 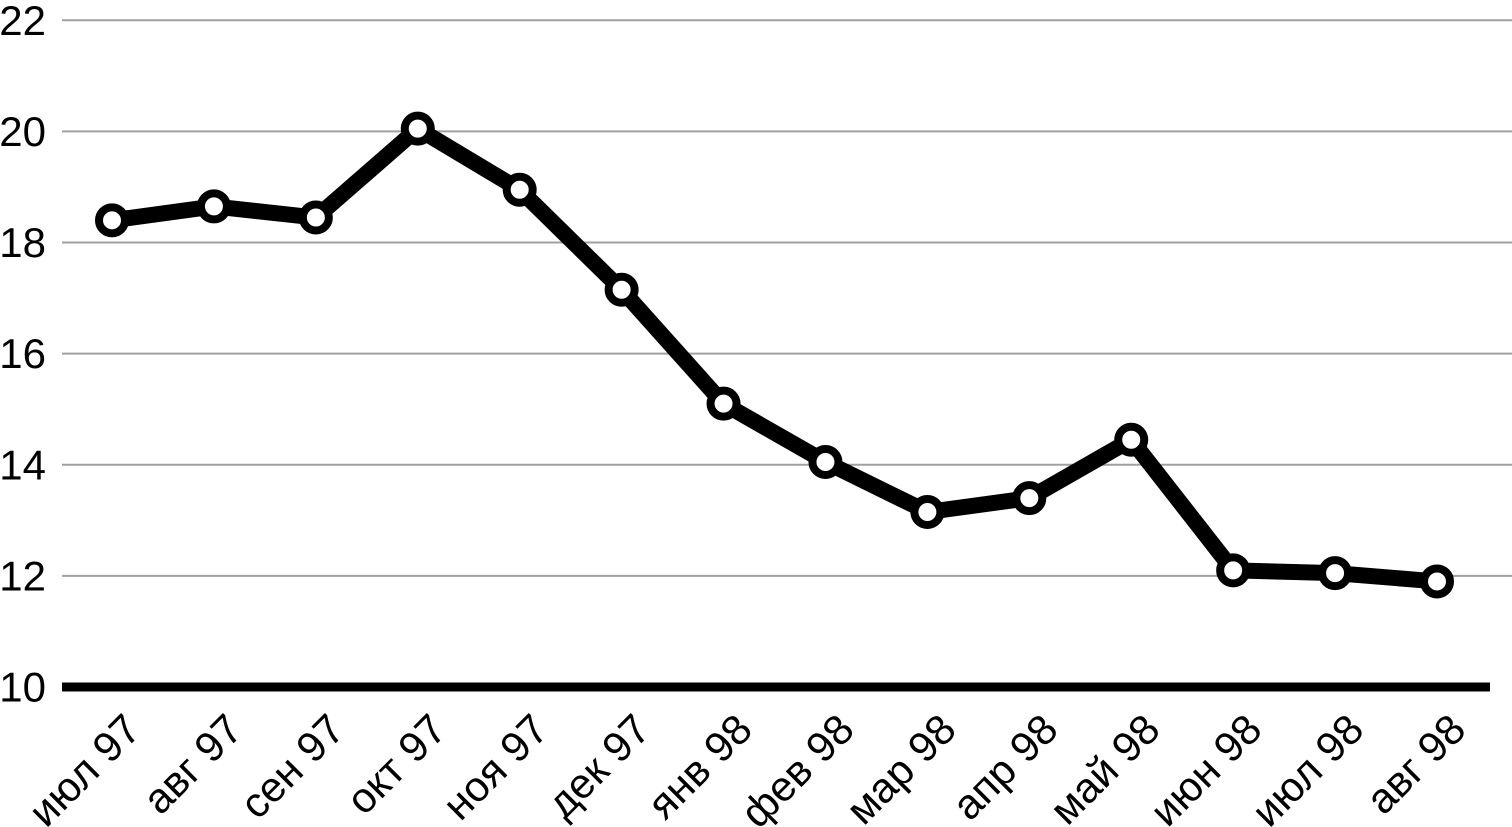 What do you see at coordinates (23, 242) in the screenshot?
I see `y-tick-label-18: 18` at bounding box center [23, 242].